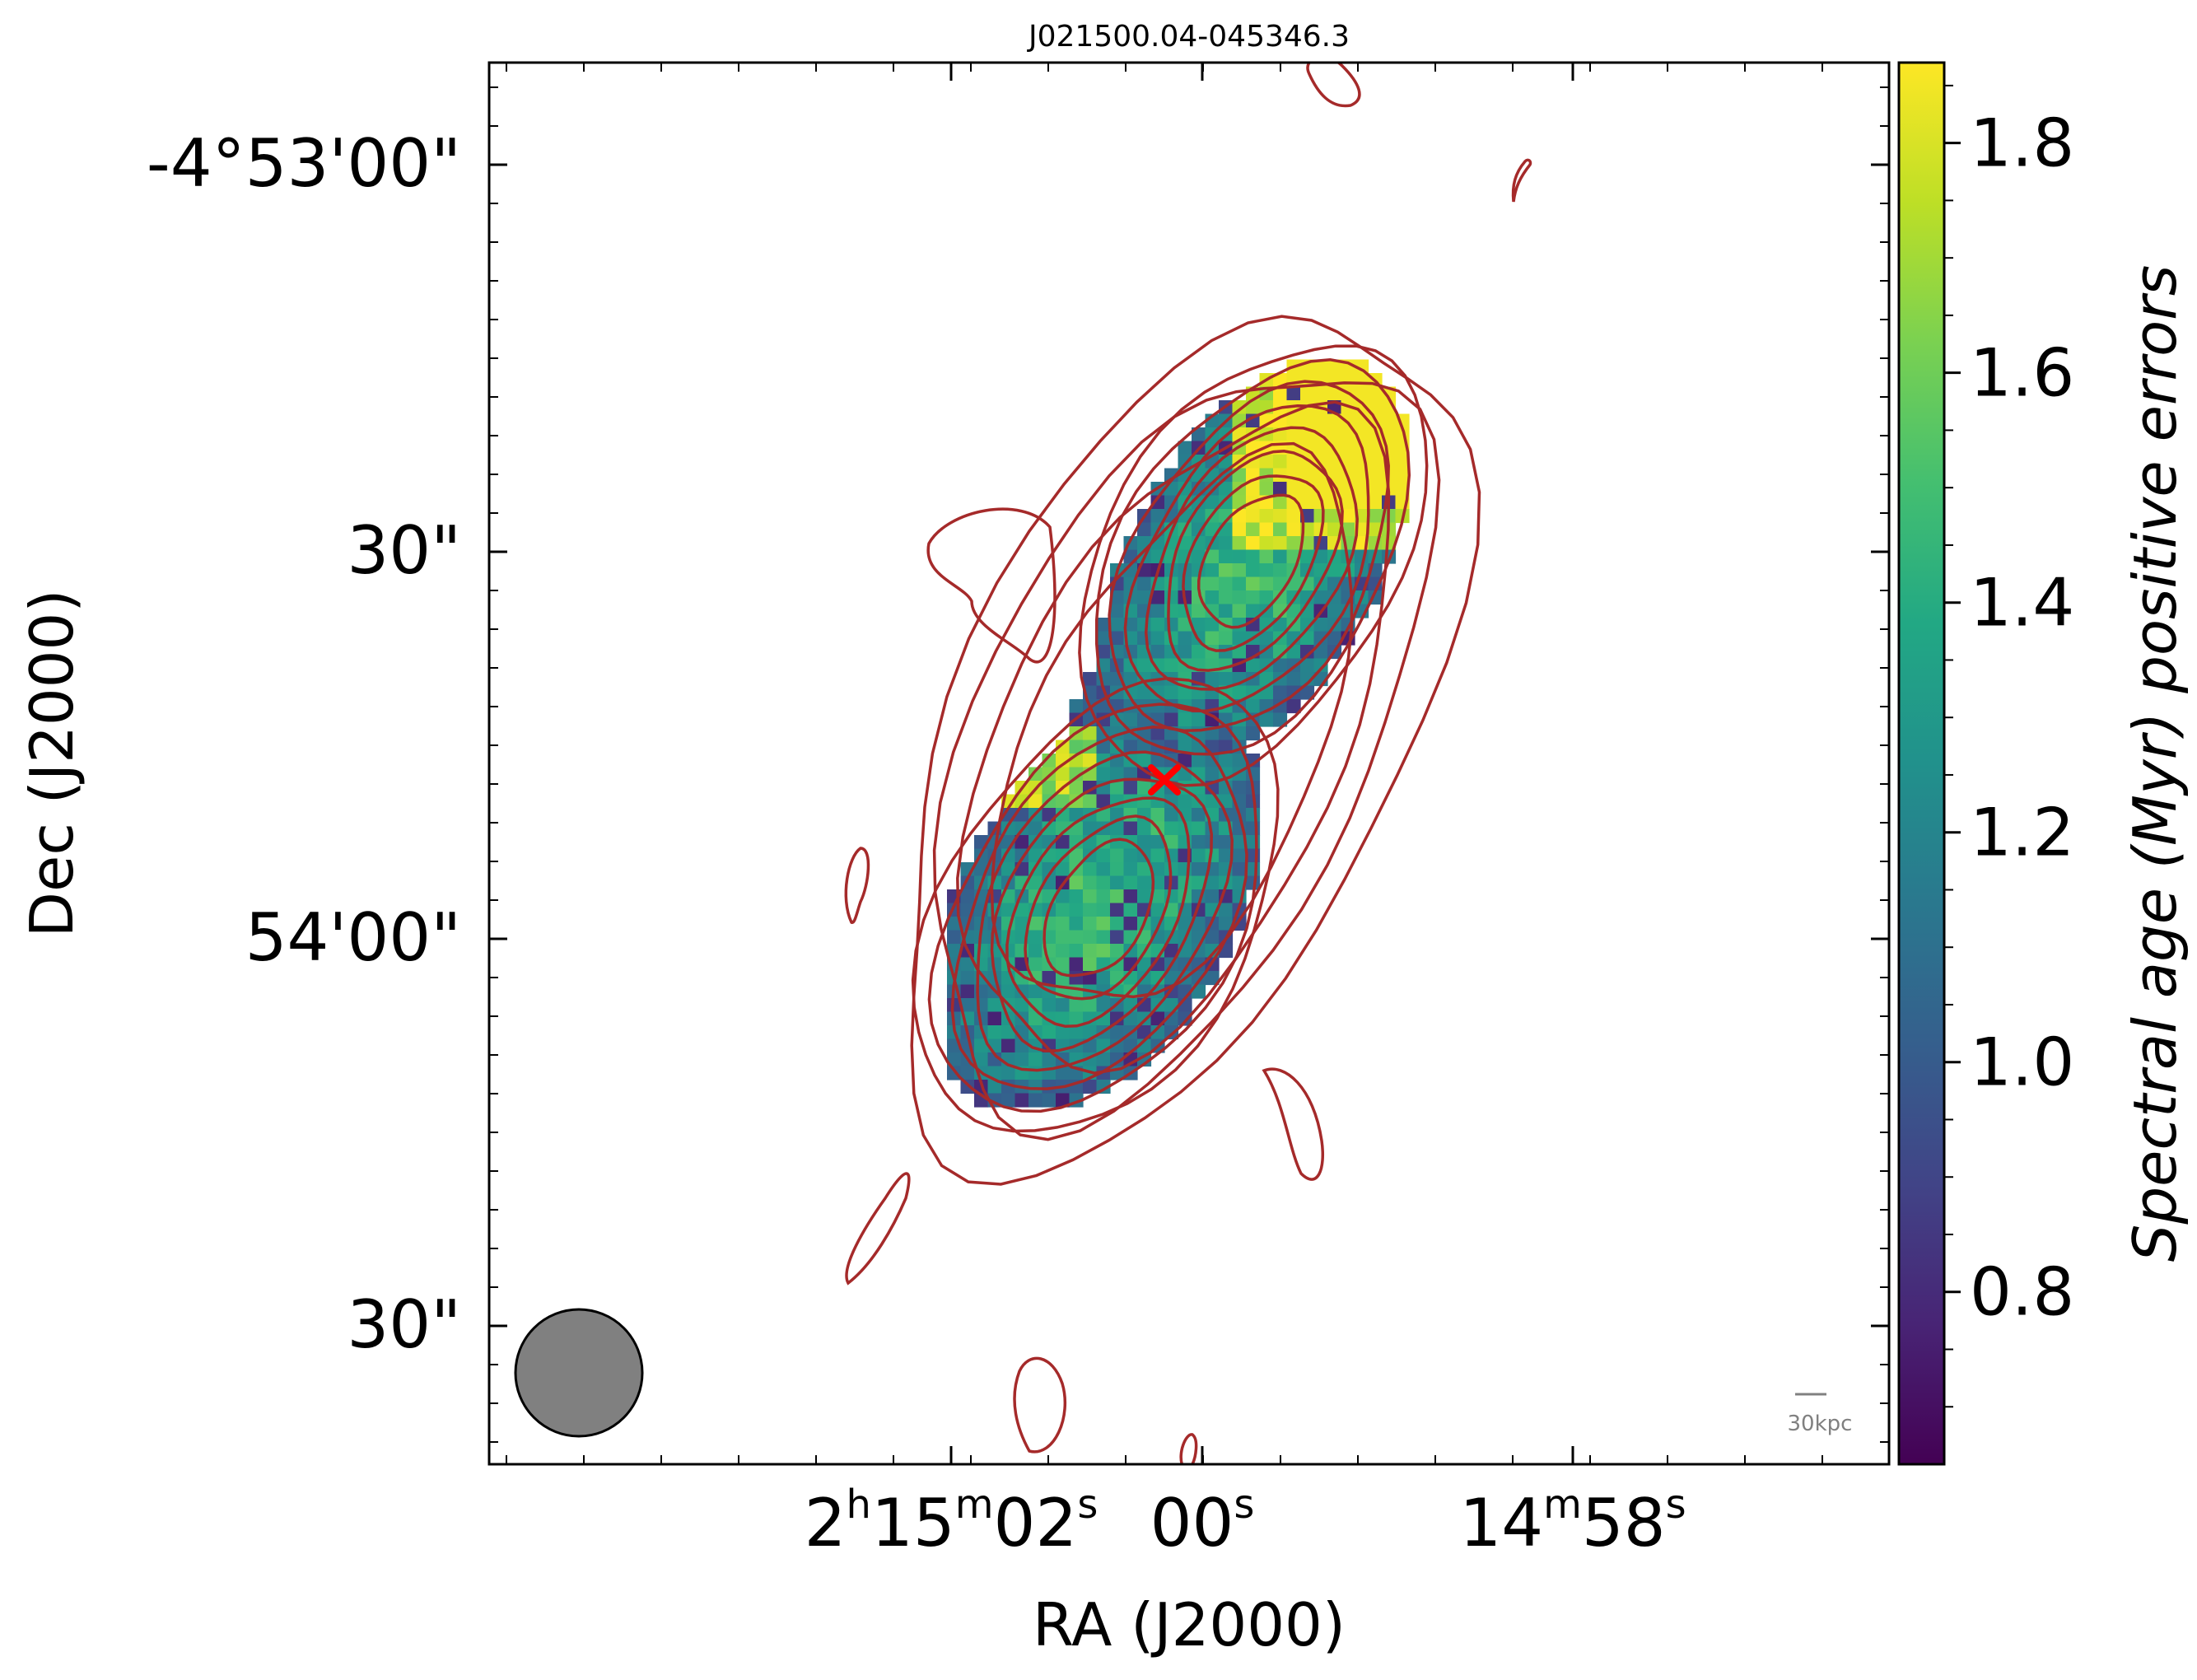 The width and height of the screenshot is (2197, 1680). Describe the element at coordinates (404, 550) in the screenshot. I see `y-tick-label: 30"` at that location.